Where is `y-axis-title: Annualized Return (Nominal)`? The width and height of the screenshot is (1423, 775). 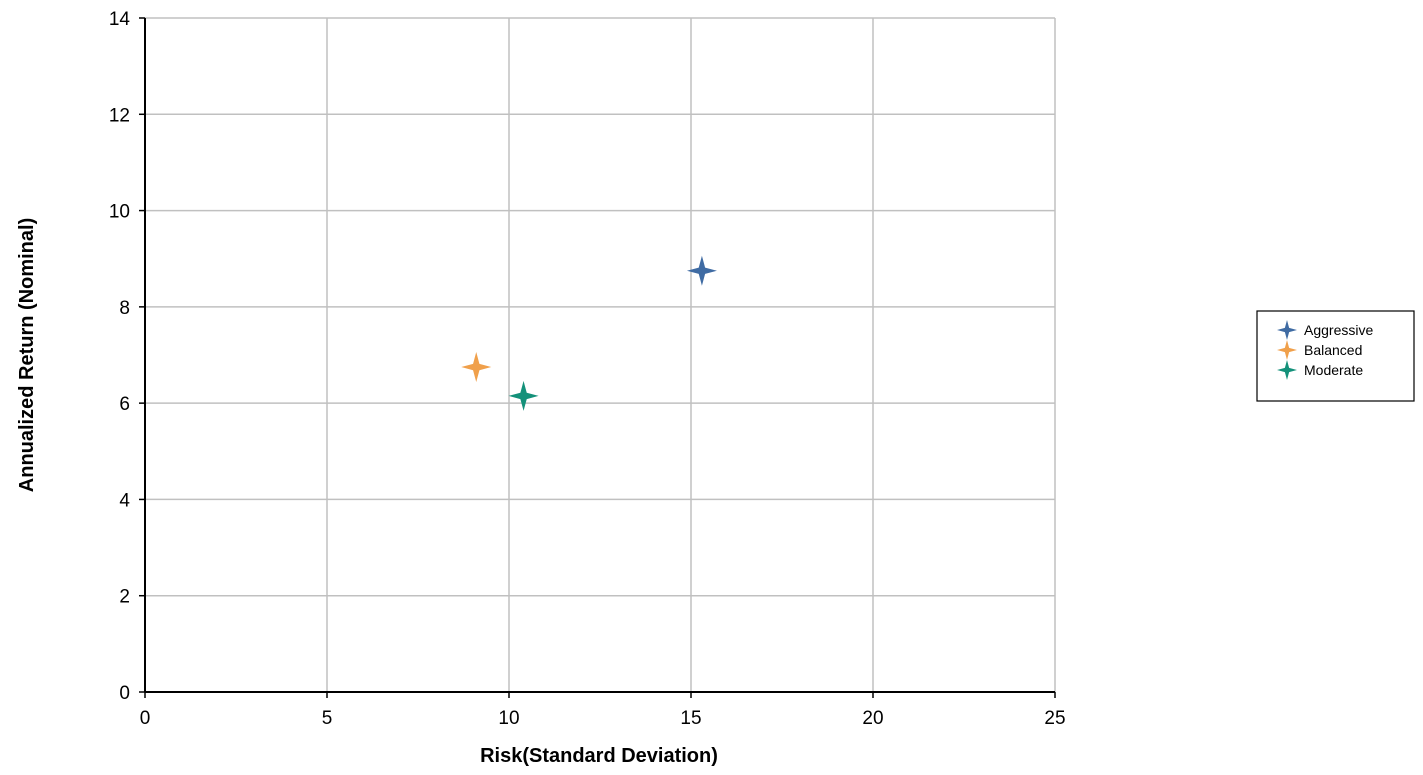
y-axis-title: Annualized Return (Nominal) is located at coordinates (27, 355).